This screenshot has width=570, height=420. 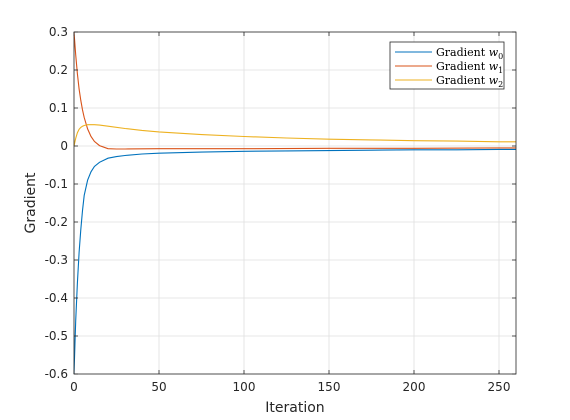 What do you see at coordinates (244, 387) in the screenshot?
I see `x-tick-label: 100` at bounding box center [244, 387].